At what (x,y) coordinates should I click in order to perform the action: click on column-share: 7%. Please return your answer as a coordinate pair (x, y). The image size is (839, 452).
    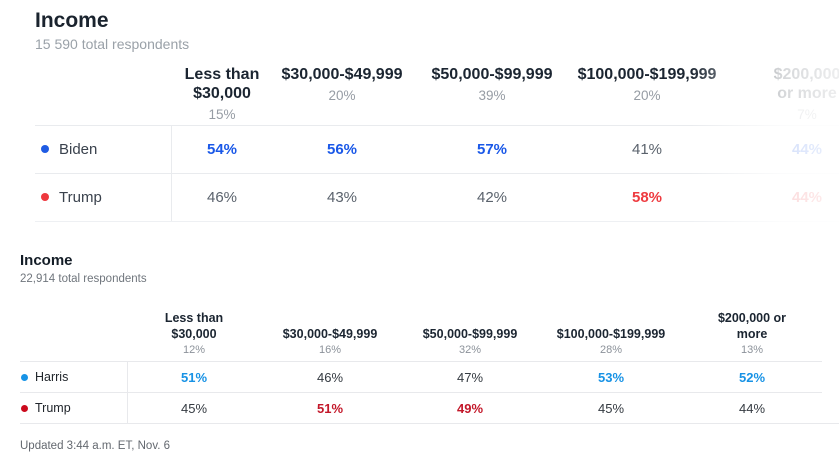
    Looking at the image, I should click on (807, 115).